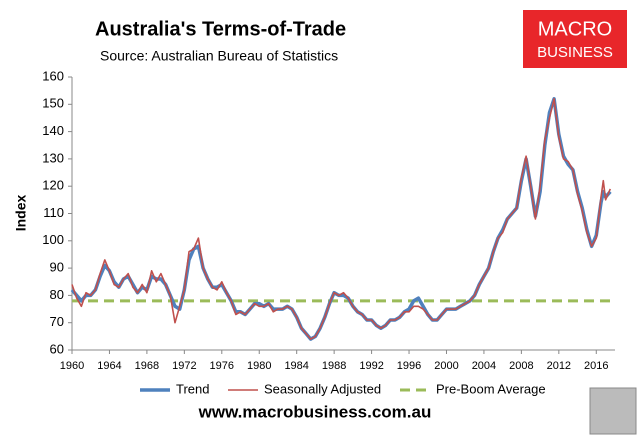  Describe the element at coordinates (21, 213) in the screenshot. I see `y-axis-label: Index` at that location.